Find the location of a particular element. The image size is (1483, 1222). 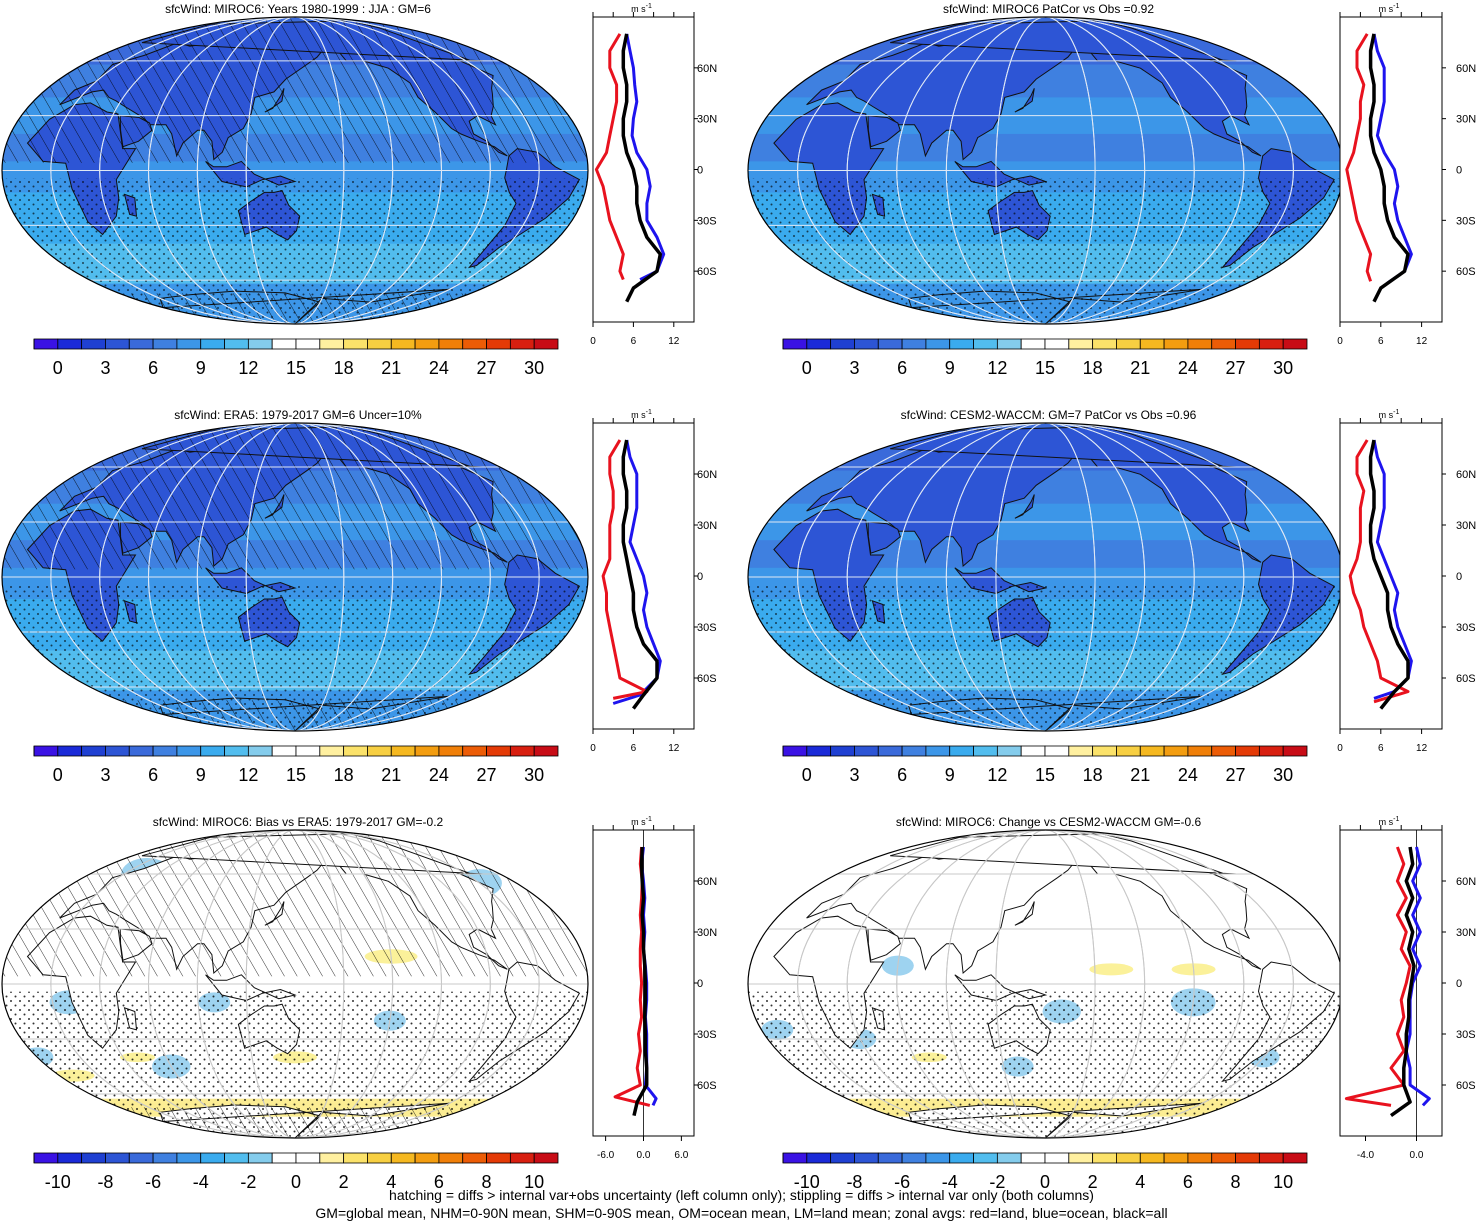

colorbar-tick-label: -10 is located at coordinates (807, 1182).